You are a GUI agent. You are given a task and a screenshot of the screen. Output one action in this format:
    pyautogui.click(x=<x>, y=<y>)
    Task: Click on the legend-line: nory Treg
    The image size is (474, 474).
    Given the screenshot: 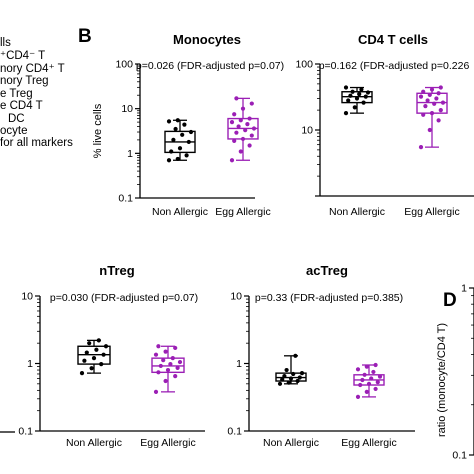 What is the action you would take?
    pyautogui.click(x=24, y=81)
    